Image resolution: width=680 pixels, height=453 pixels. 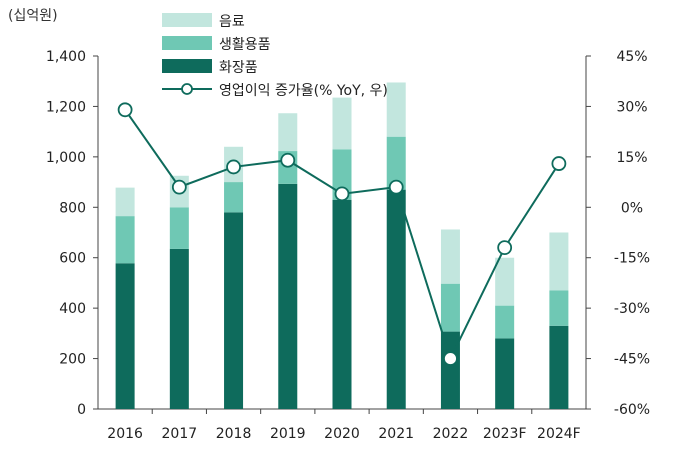 I want to click on x-tick-label: 2018, so click(x=234, y=434).